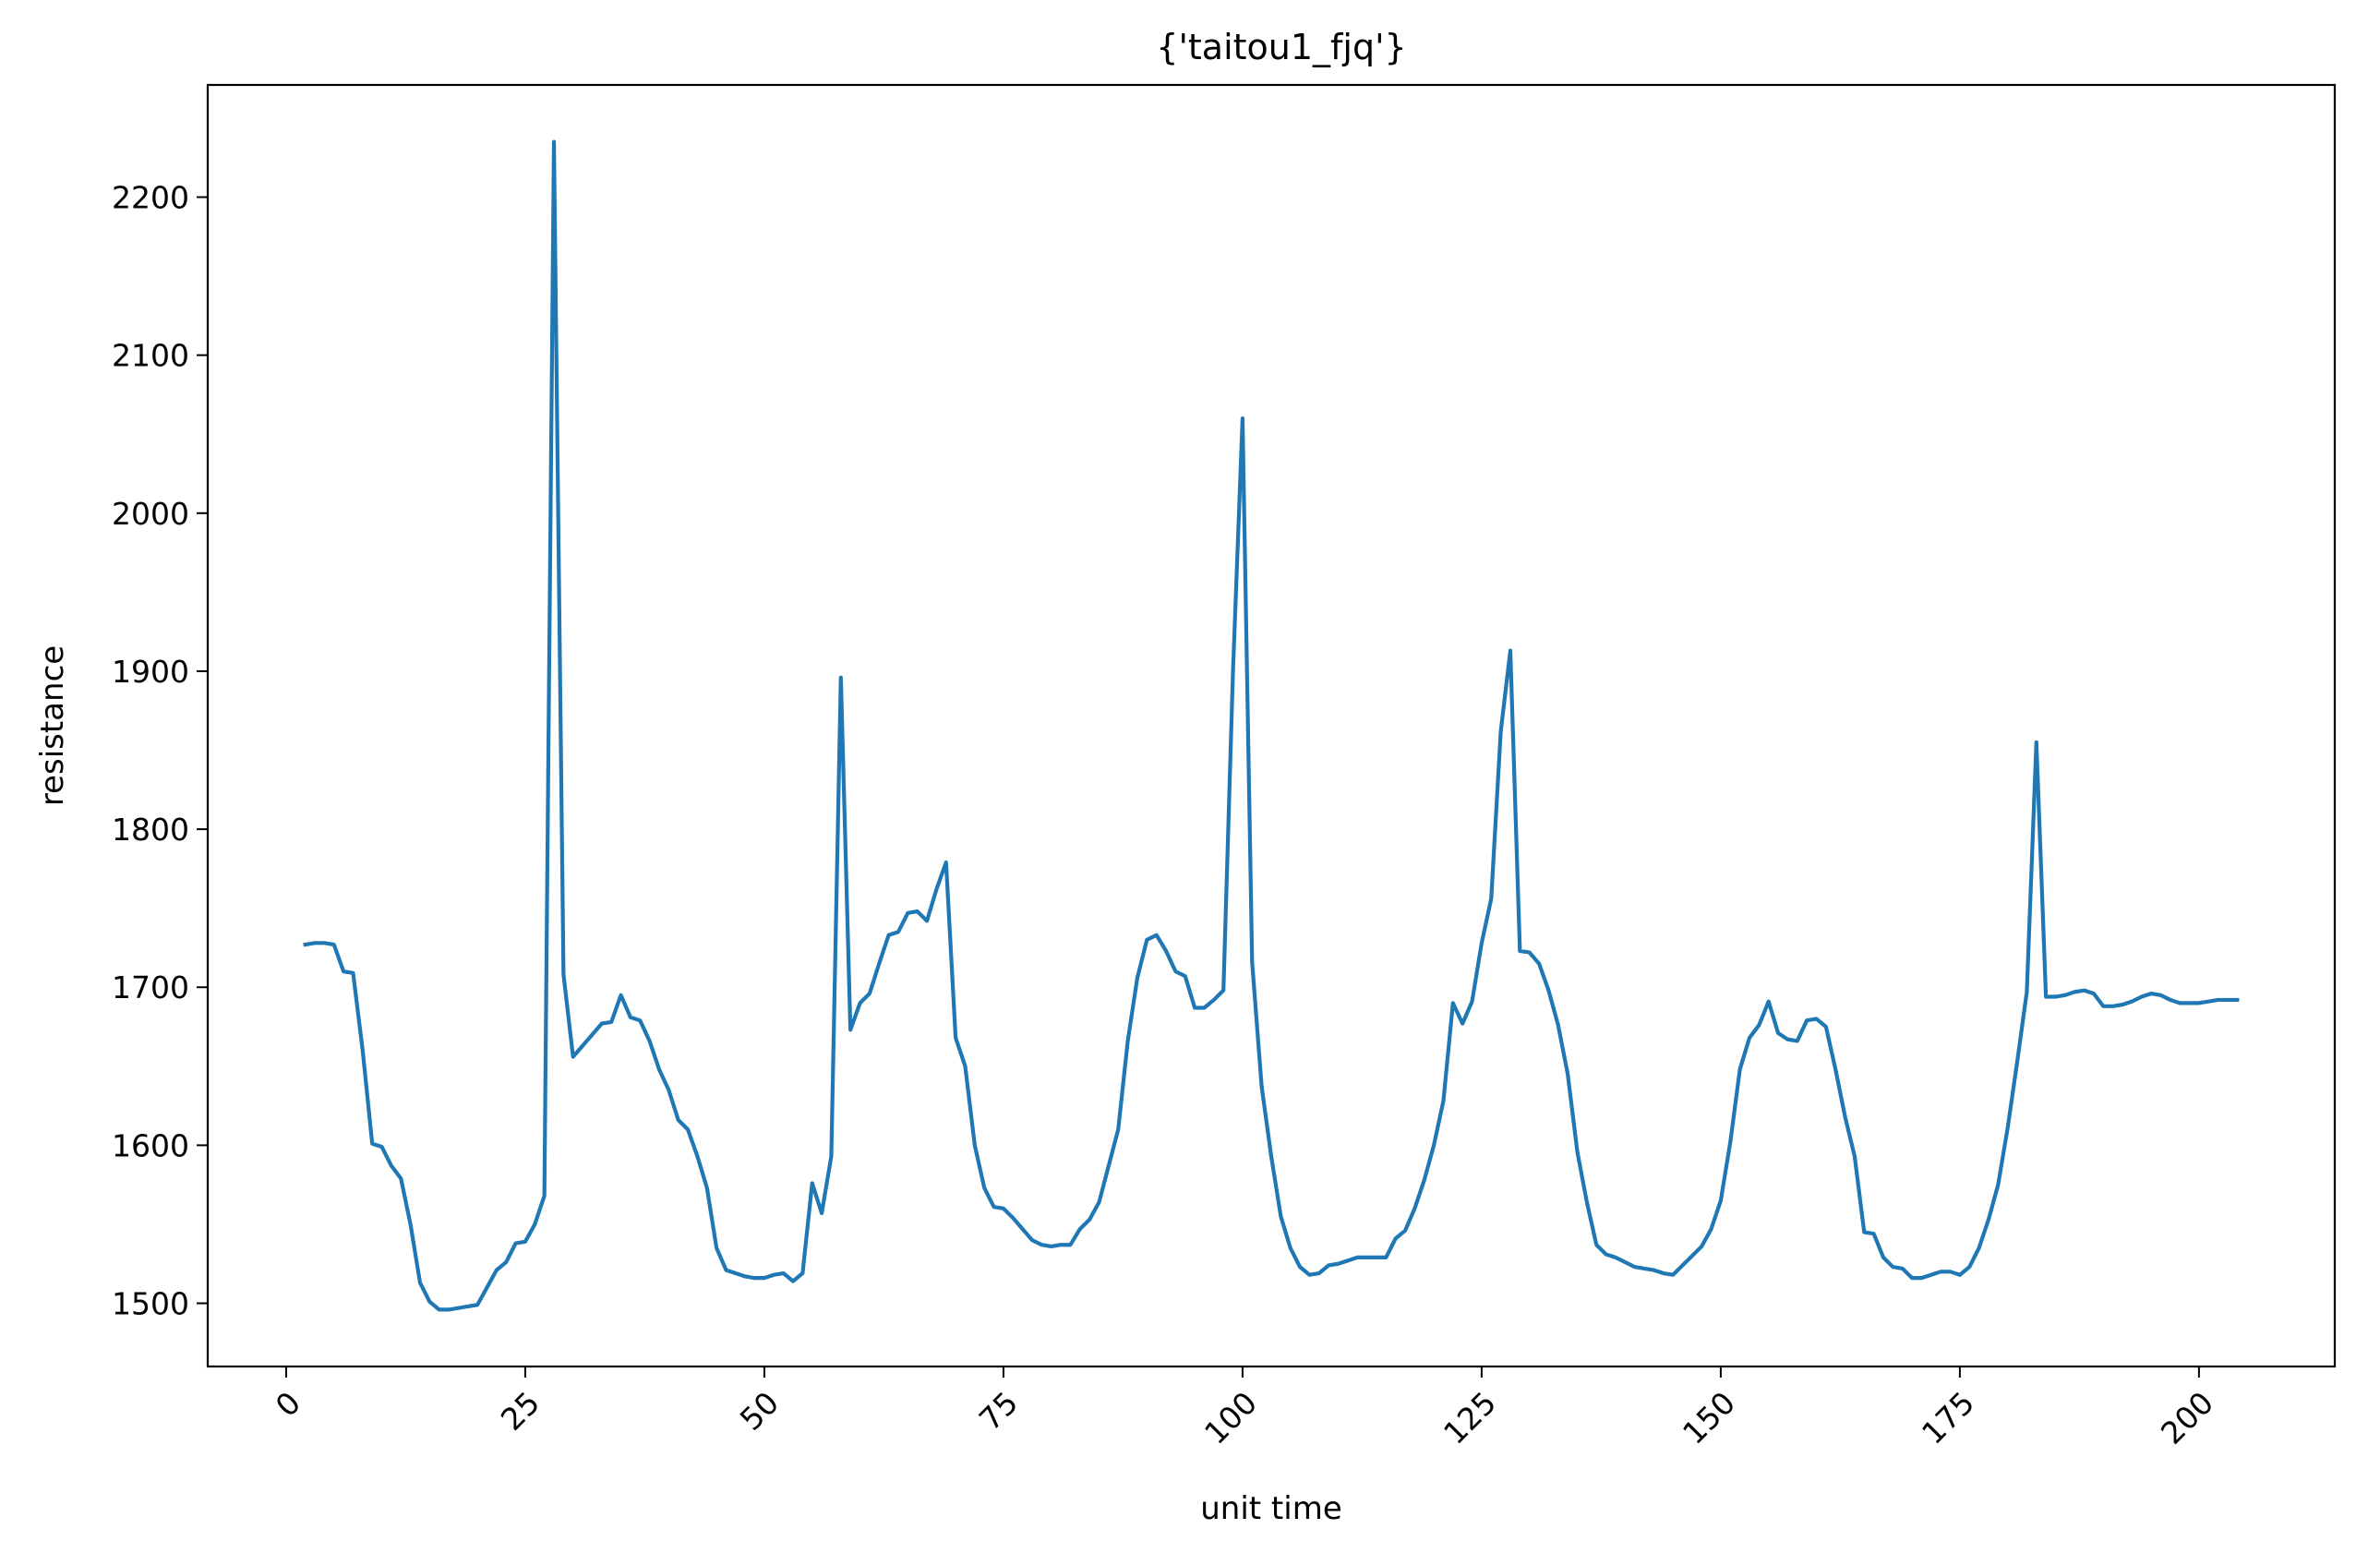 Image resolution: width=2380 pixels, height=1553 pixels. Describe the element at coordinates (150, 356) in the screenshot. I see `y-tick-label: 2100` at that location.